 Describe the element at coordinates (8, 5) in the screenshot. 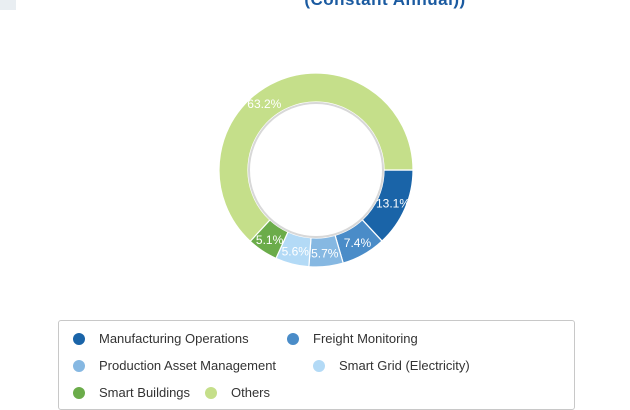

I see `corner-mark` at that location.